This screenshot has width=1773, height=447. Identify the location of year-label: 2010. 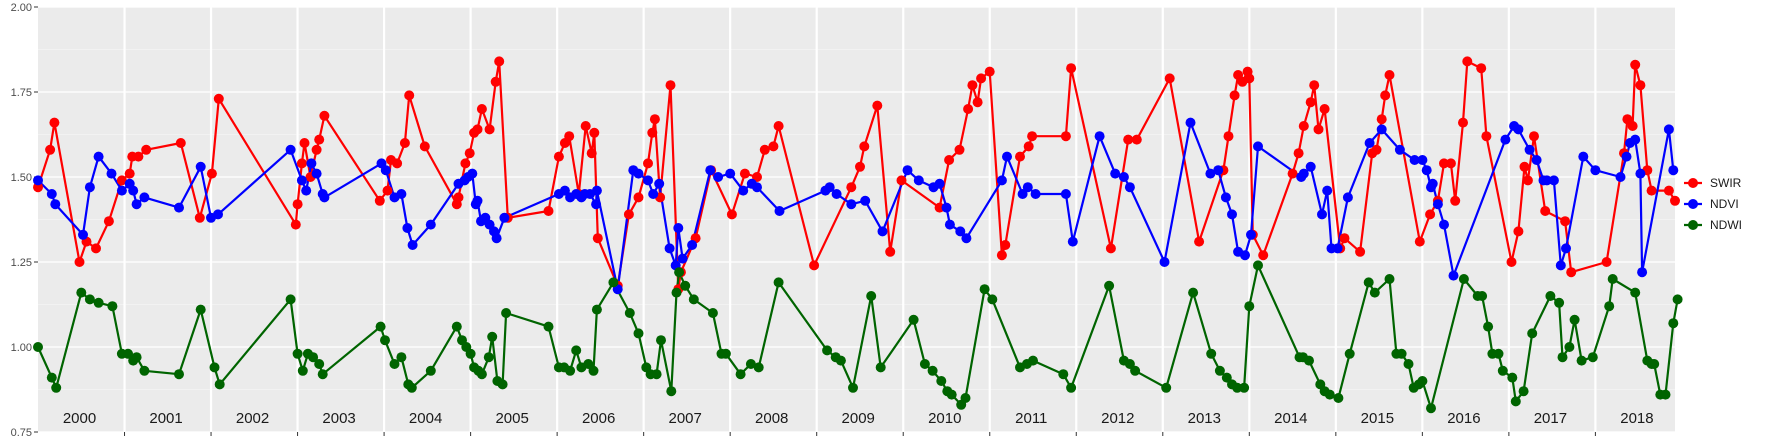
(944, 418).